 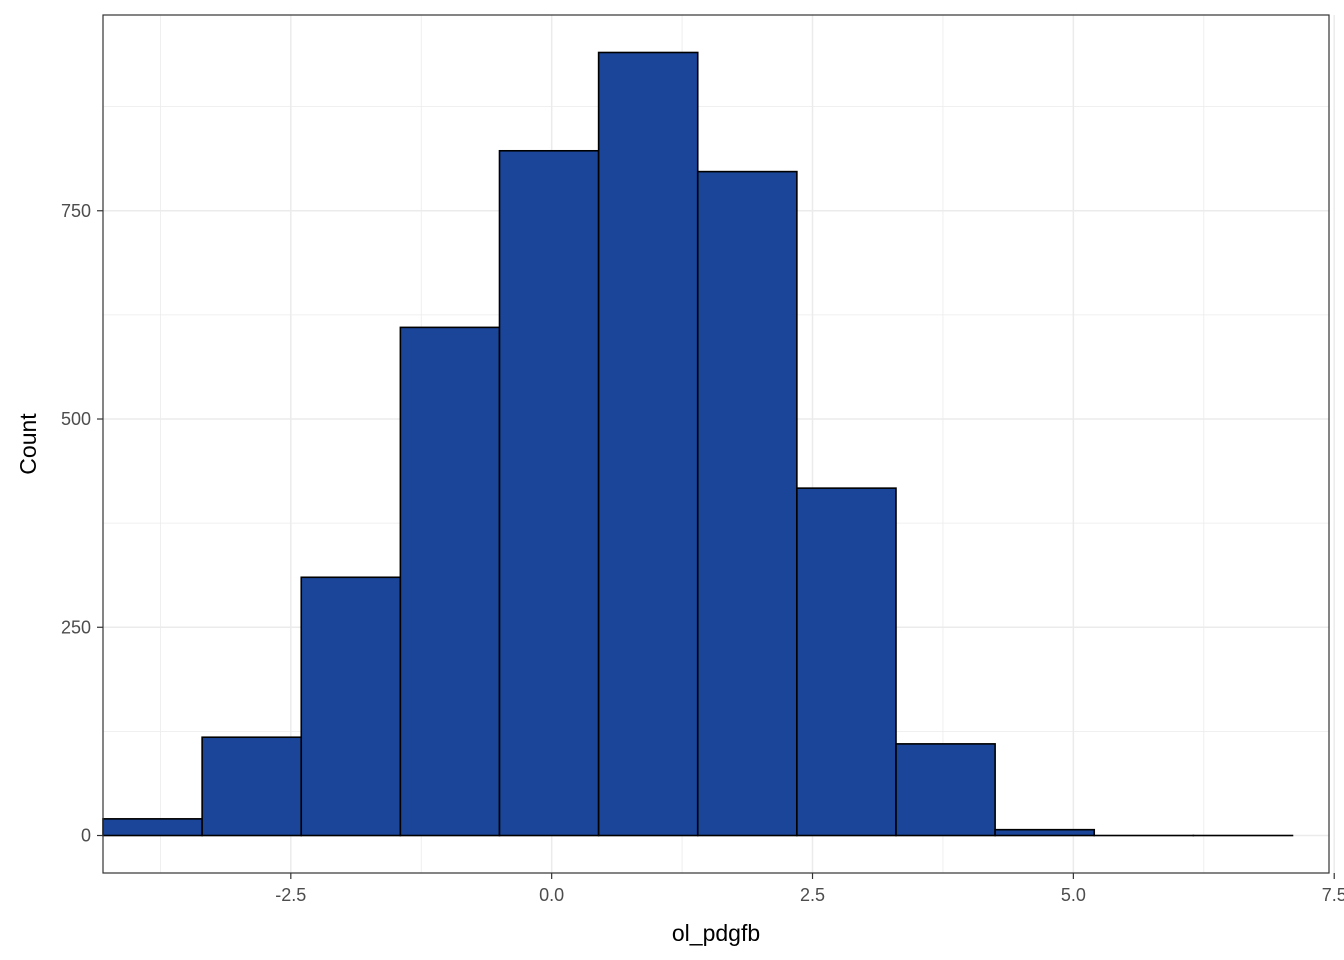 What do you see at coordinates (76, 419) in the screenshot?
I see `y-tick-label: 500` at bounding box center [76, 419].